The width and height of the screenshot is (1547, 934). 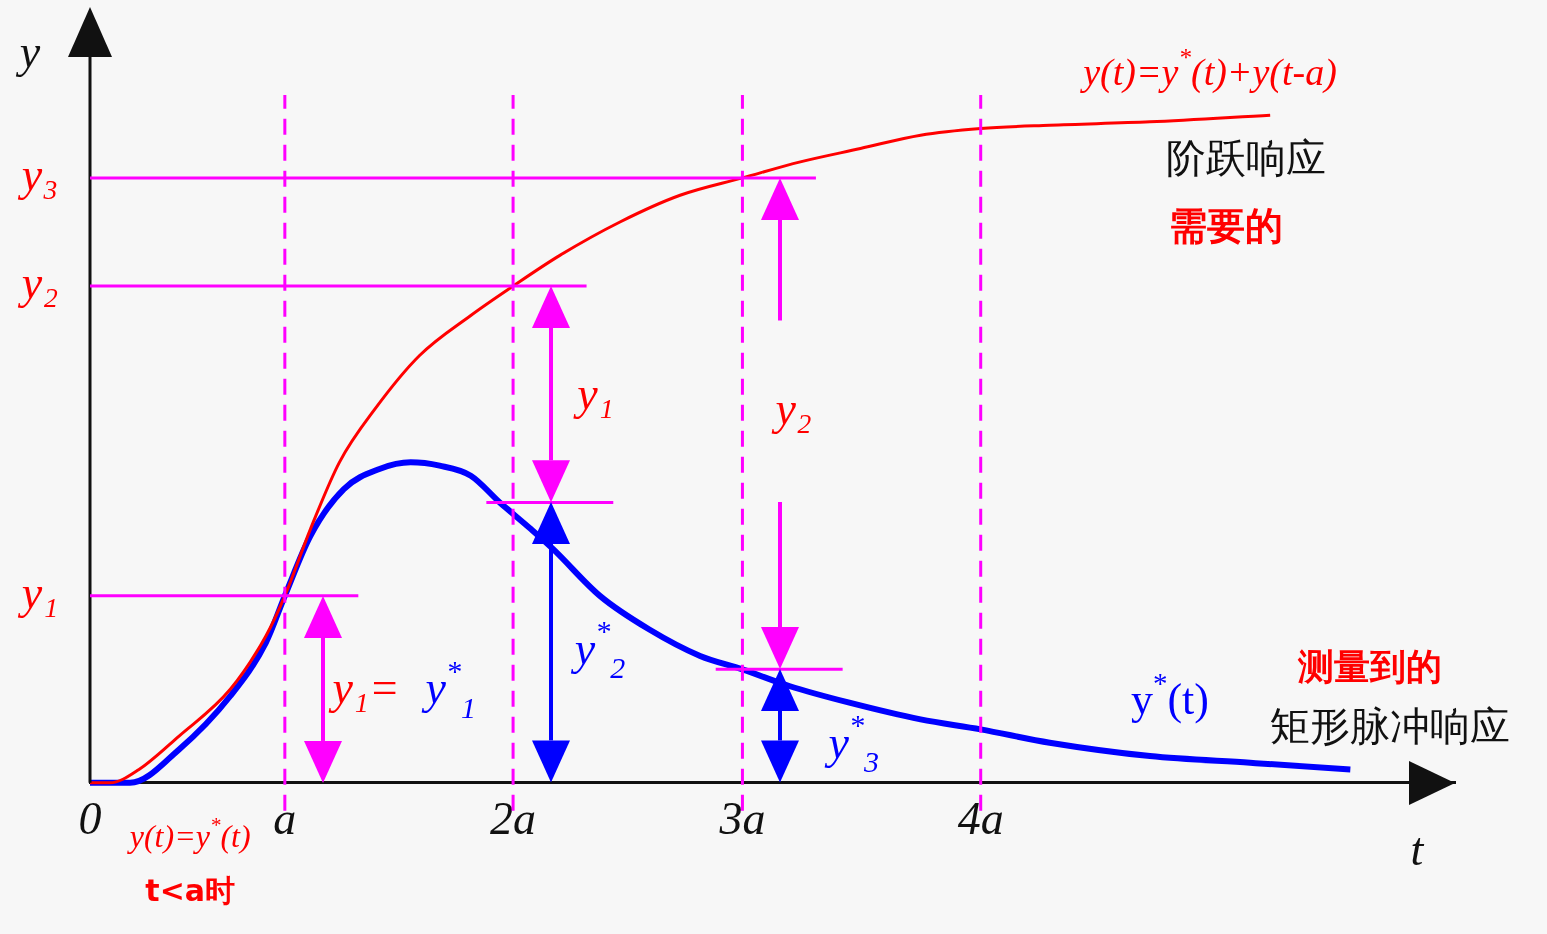 I want to click on annotation: y₁, so click(x=593, y=393).